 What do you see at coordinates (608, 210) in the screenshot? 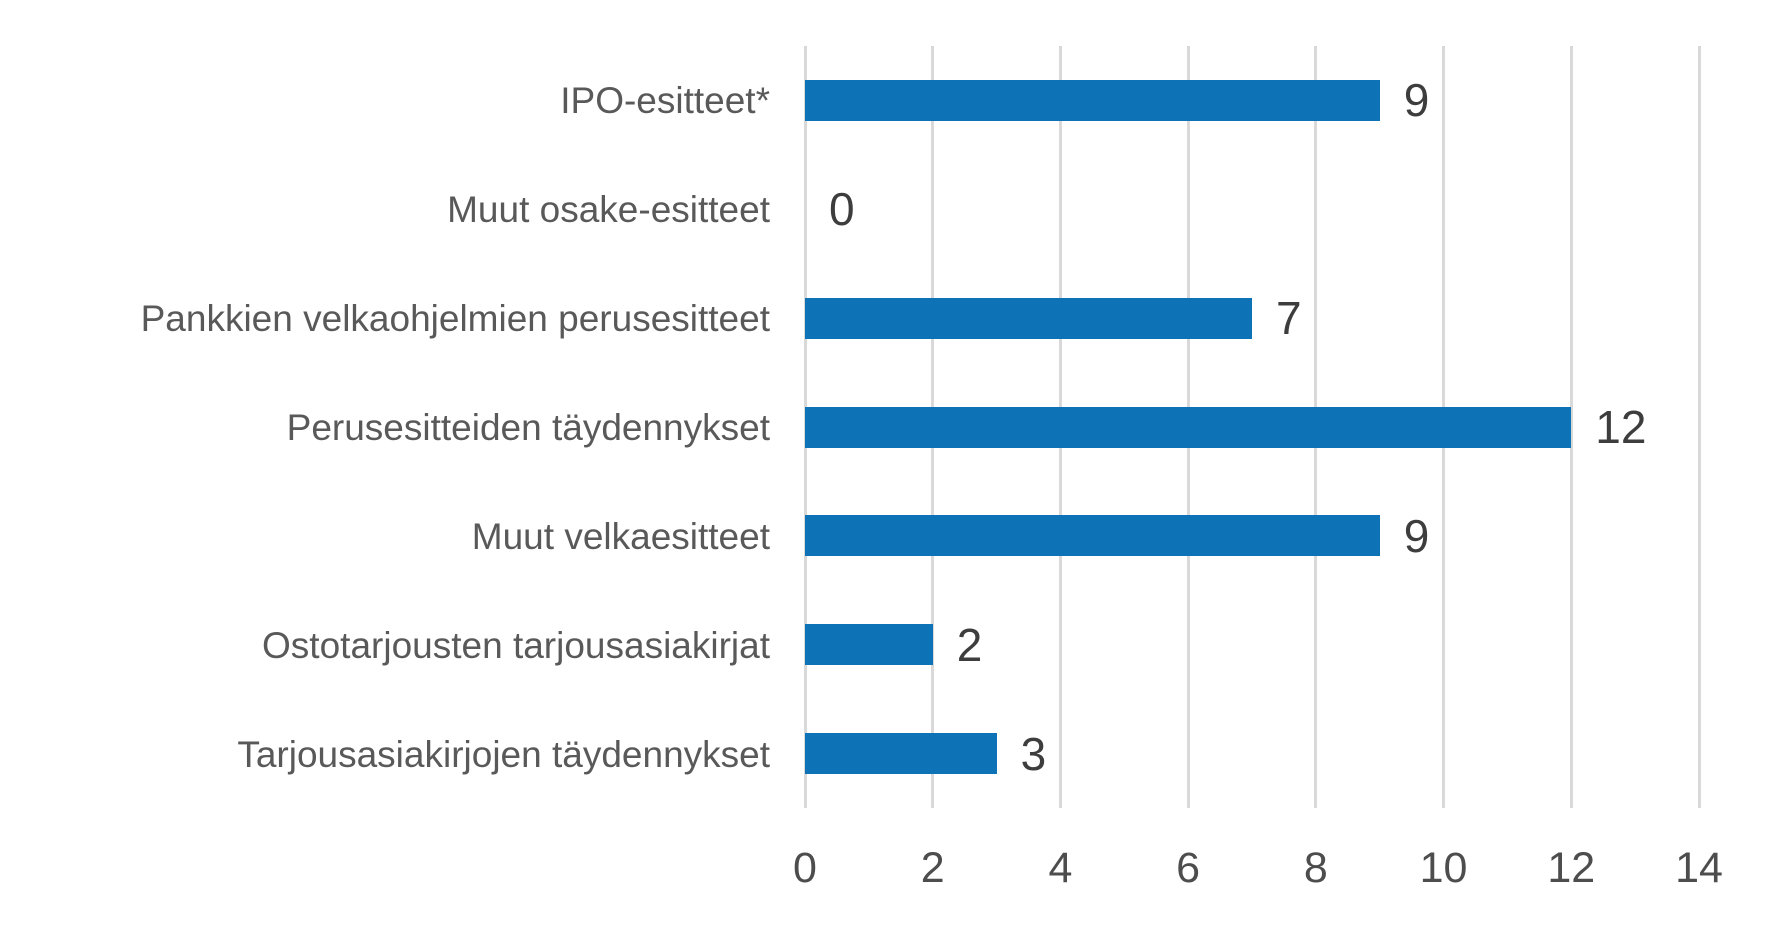
I see `category-label: Muut osake-esitteet` at bounding box center [608, 210].